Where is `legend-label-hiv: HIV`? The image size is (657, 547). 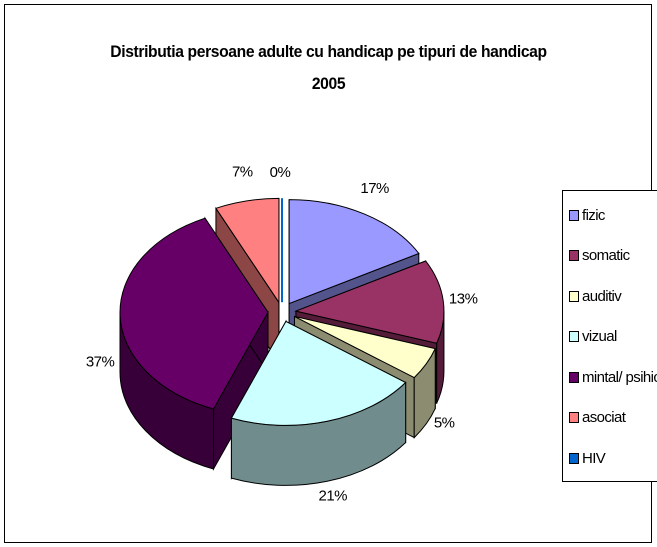 legend-label-hiv: HIV is located at coordinates (594, 458).